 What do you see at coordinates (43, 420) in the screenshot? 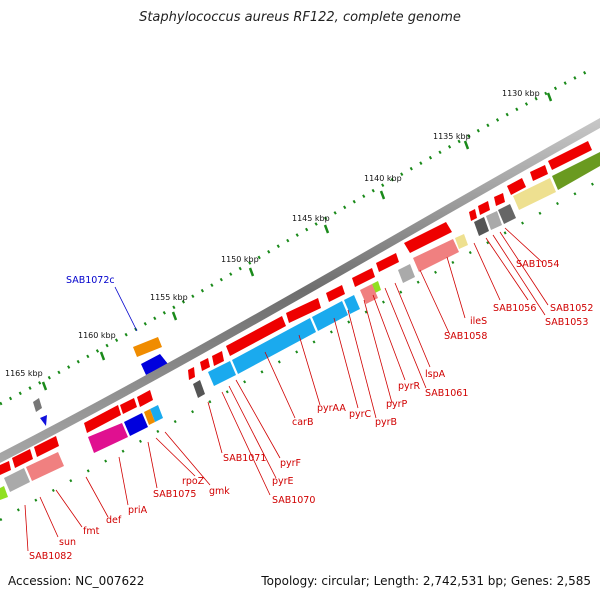
I see `blue-small-arrow` at bounding box center [43, 420].